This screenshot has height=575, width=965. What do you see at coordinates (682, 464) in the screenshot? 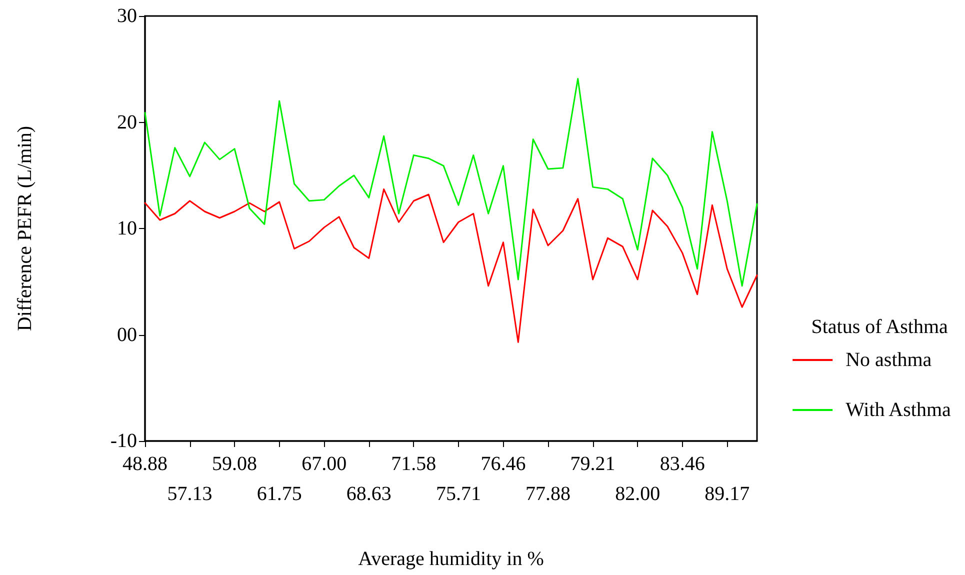
I see `x-tick-label: 83.46` at bounding box center [682, 464].